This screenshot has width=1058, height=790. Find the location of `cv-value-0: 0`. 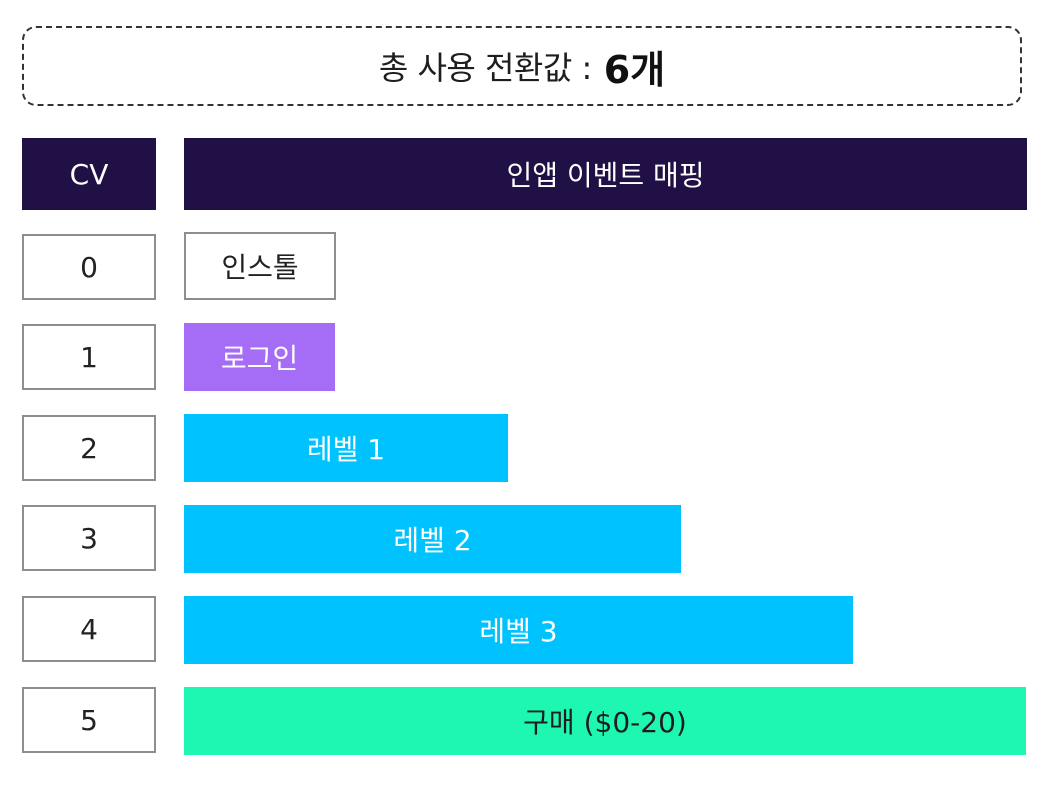

cv-value-0: 0 is located at coordinates (89, 267).